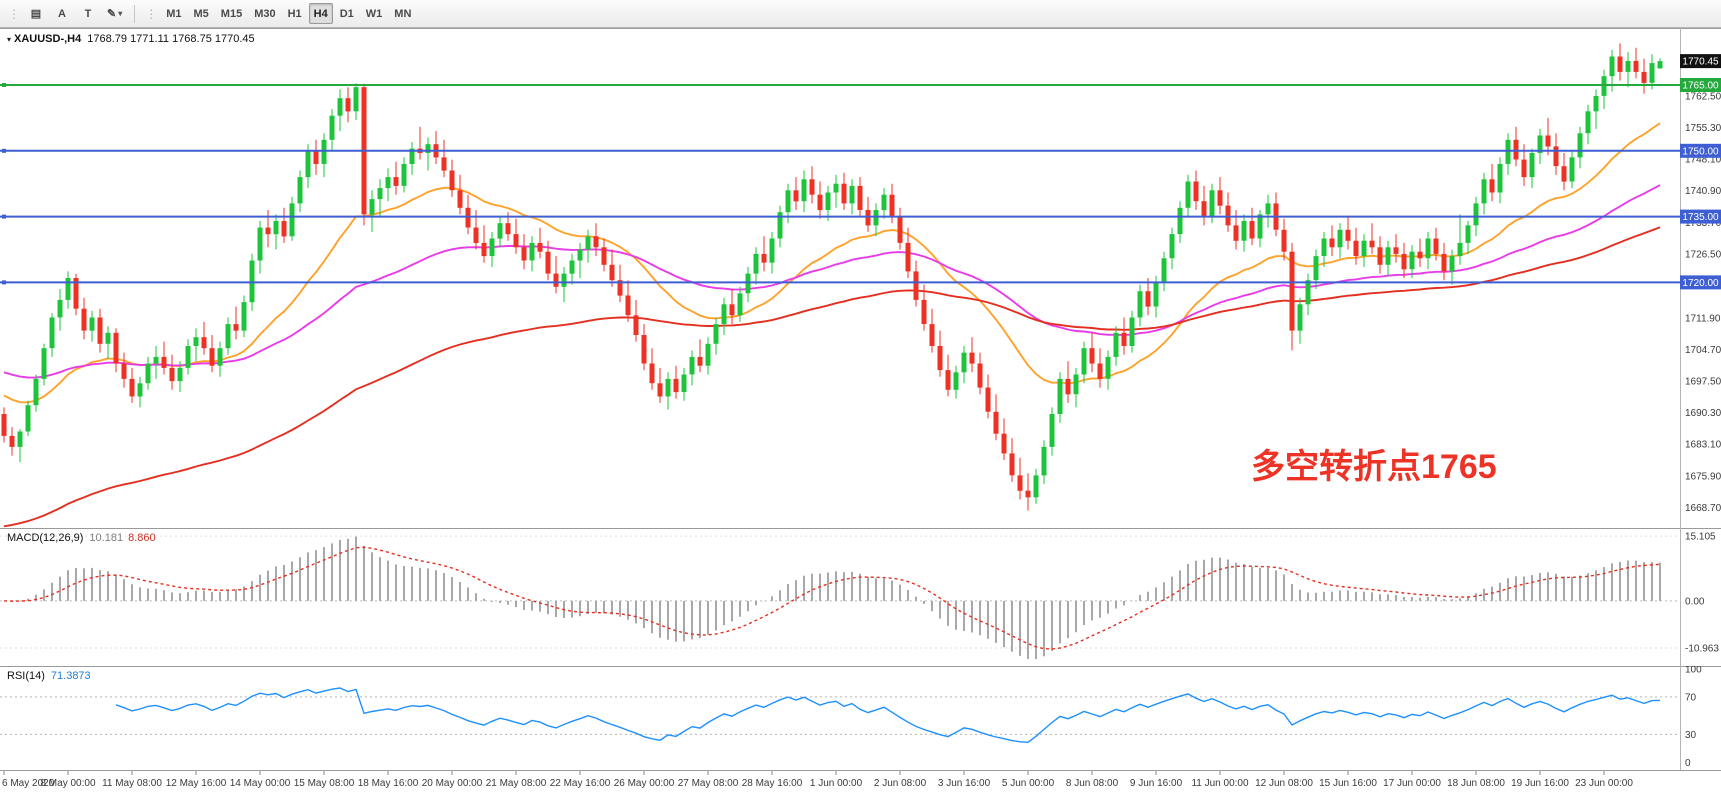 This screenshot has height=795, width=1721. Describe the element at coordinates (9, 39) in the screenshot. I see `chart-dropdown-icon: ▾` at that location.